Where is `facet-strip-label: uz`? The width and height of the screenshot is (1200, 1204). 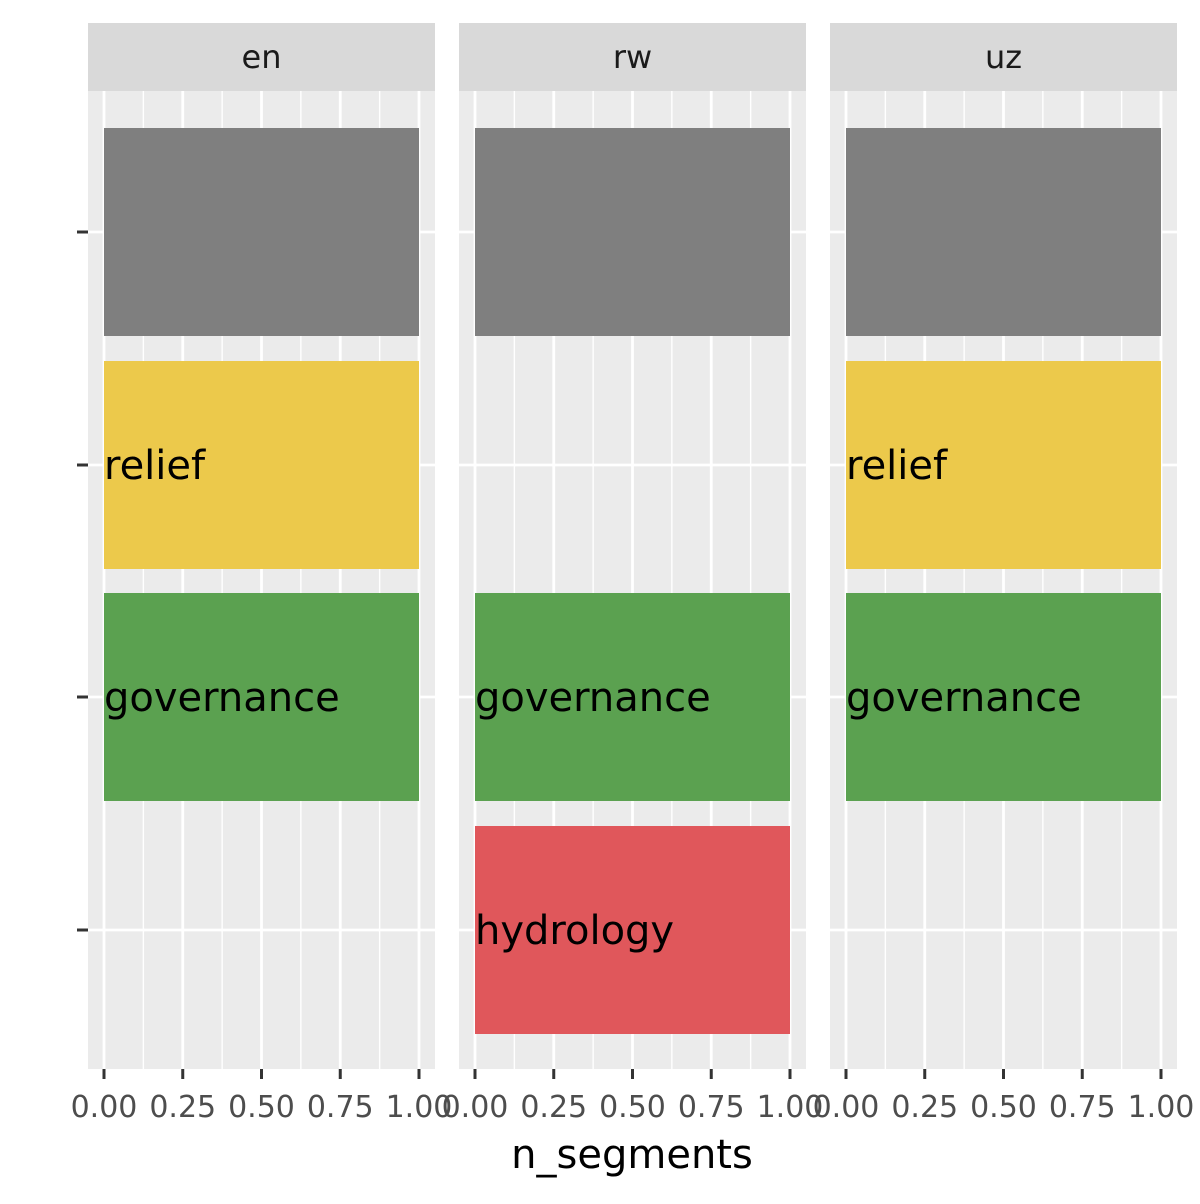 facet-strip-label: uz is located at coordinates (1003, 57).